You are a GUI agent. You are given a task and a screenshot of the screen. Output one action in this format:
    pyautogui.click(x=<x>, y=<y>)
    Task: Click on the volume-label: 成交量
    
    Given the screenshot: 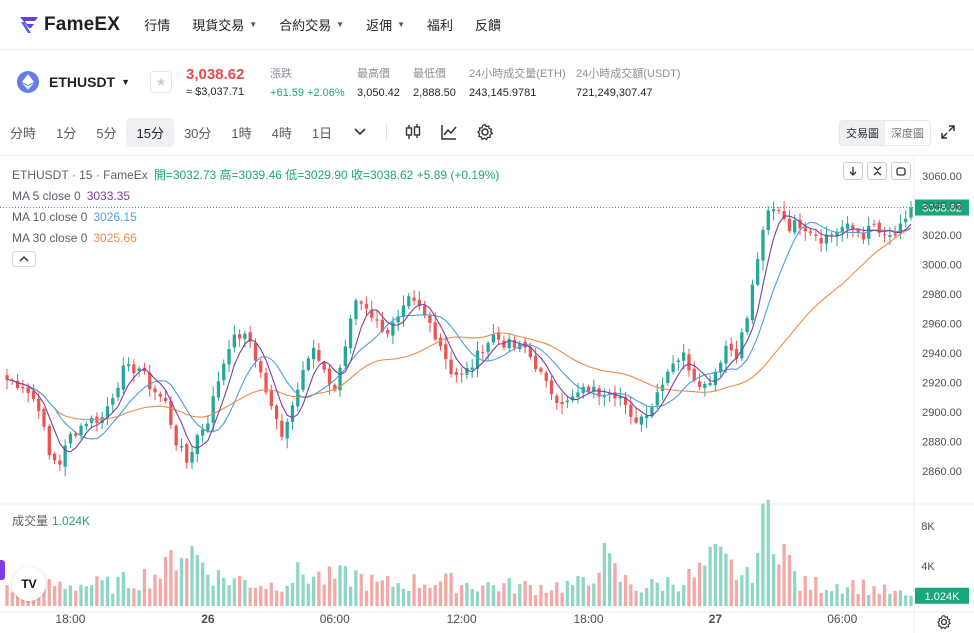 What is the action you would take?
    pyautogui.click(x=30, y=521)
    